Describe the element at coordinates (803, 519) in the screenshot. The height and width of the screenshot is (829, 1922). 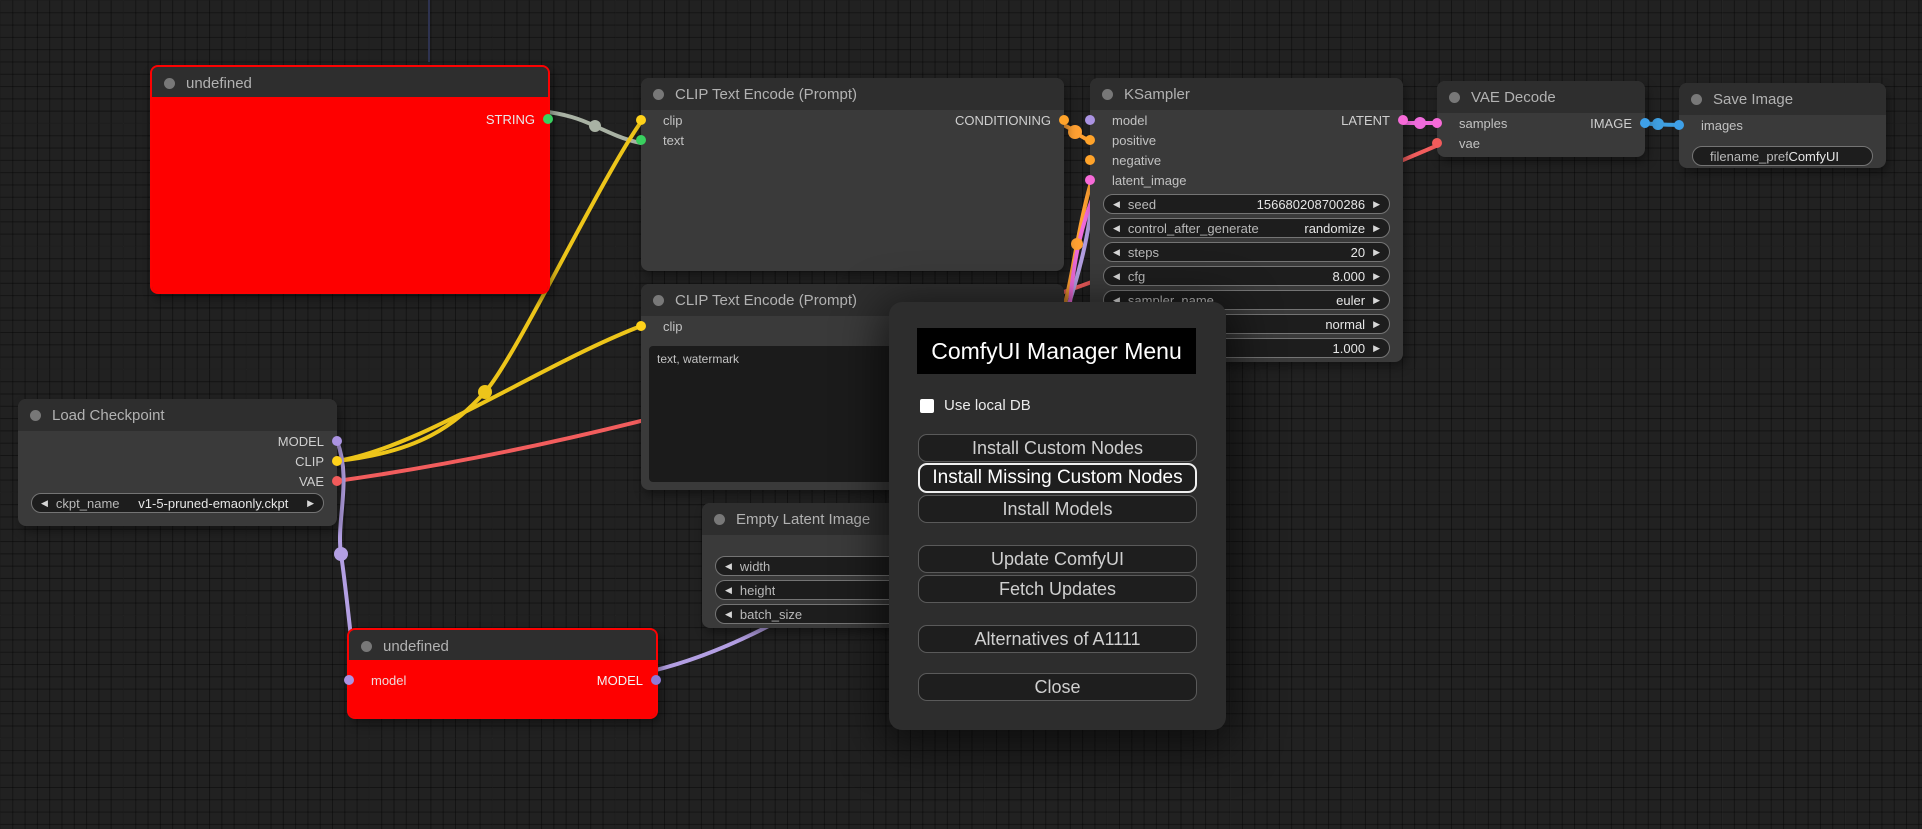
I see `node-title: Empty Latent Image` at that location.